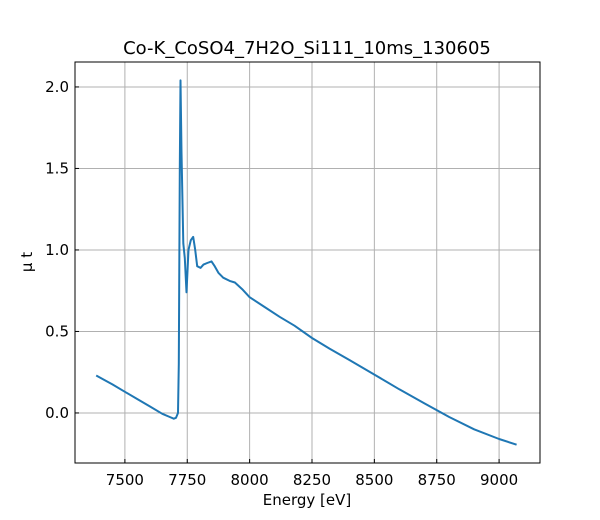  What do you see at coordinates (57, 250) in the screenshot?
I see `y-tick-label: 1.0` at bounding box center [57, 250].